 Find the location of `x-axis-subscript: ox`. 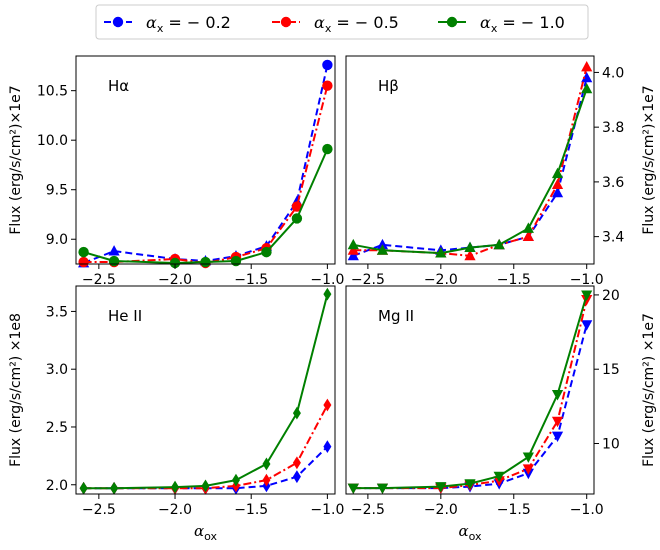

x-axis-subscript: ox is located at coordinates (475, 536).